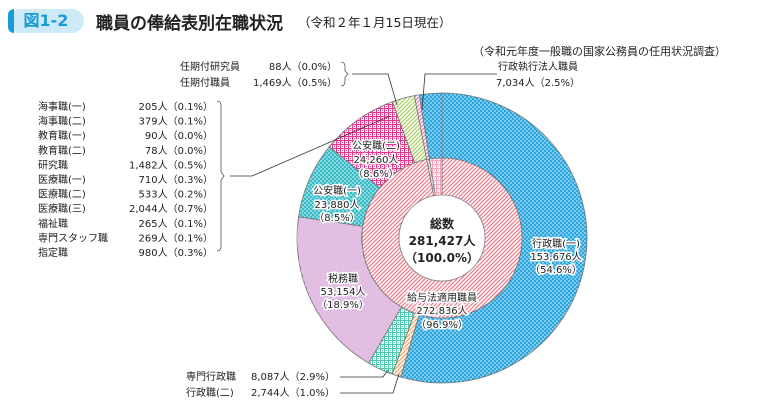 The image size is (760, 410). What do you see at coordinates (176, 238) in the screenshot?
I see `others-item-value: 269人（0.1%）` at bounding box center [176, 238].